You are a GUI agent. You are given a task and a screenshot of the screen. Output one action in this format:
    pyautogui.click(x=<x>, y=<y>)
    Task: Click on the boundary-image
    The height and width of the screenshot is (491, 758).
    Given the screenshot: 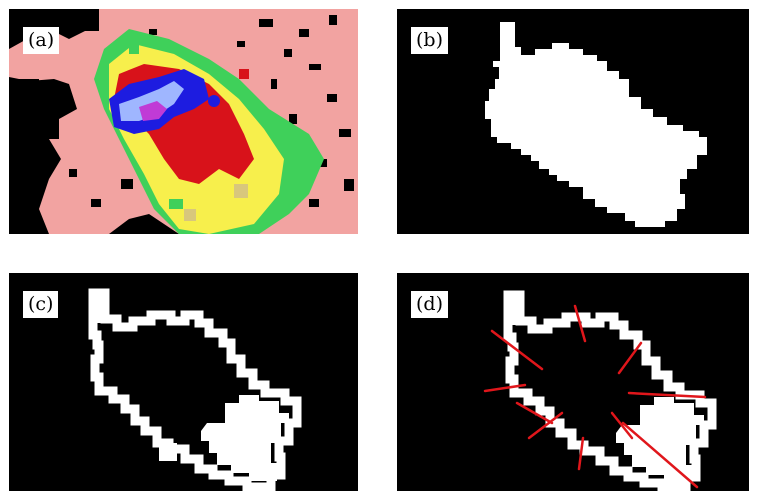 What is the action you would take?
    pyautogui.click(x=195, y=389)
    